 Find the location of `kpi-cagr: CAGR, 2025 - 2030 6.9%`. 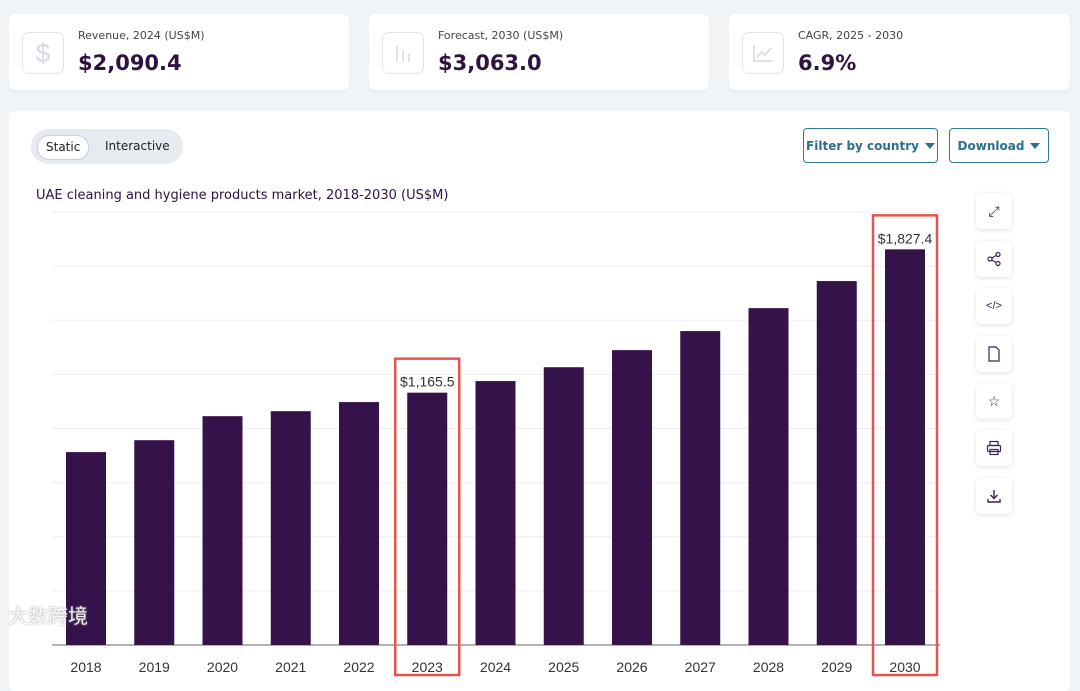

kpi-cagr: CAGR, 2025 - 2030 6.9% is located at coordinates (899, 52).